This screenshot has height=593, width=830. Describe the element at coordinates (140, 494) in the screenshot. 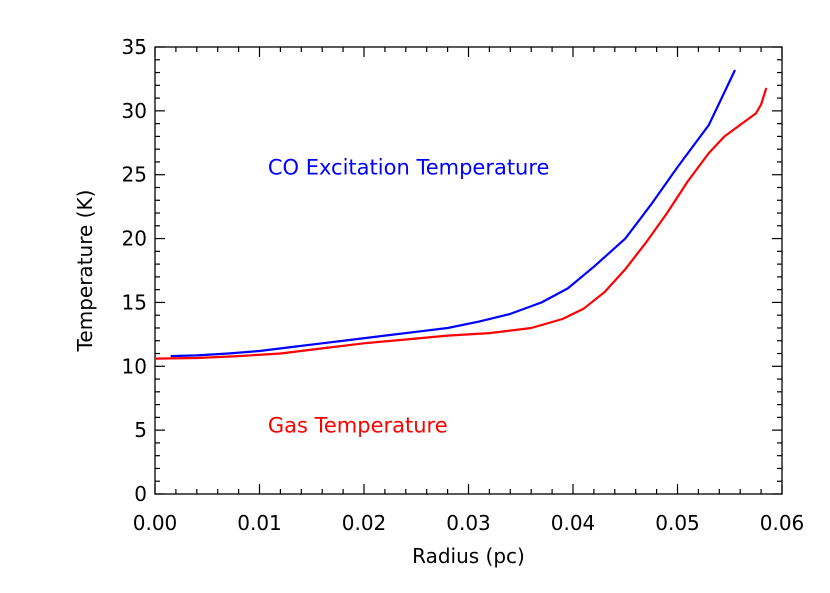

I see `y-tick-label: 0` at that location.